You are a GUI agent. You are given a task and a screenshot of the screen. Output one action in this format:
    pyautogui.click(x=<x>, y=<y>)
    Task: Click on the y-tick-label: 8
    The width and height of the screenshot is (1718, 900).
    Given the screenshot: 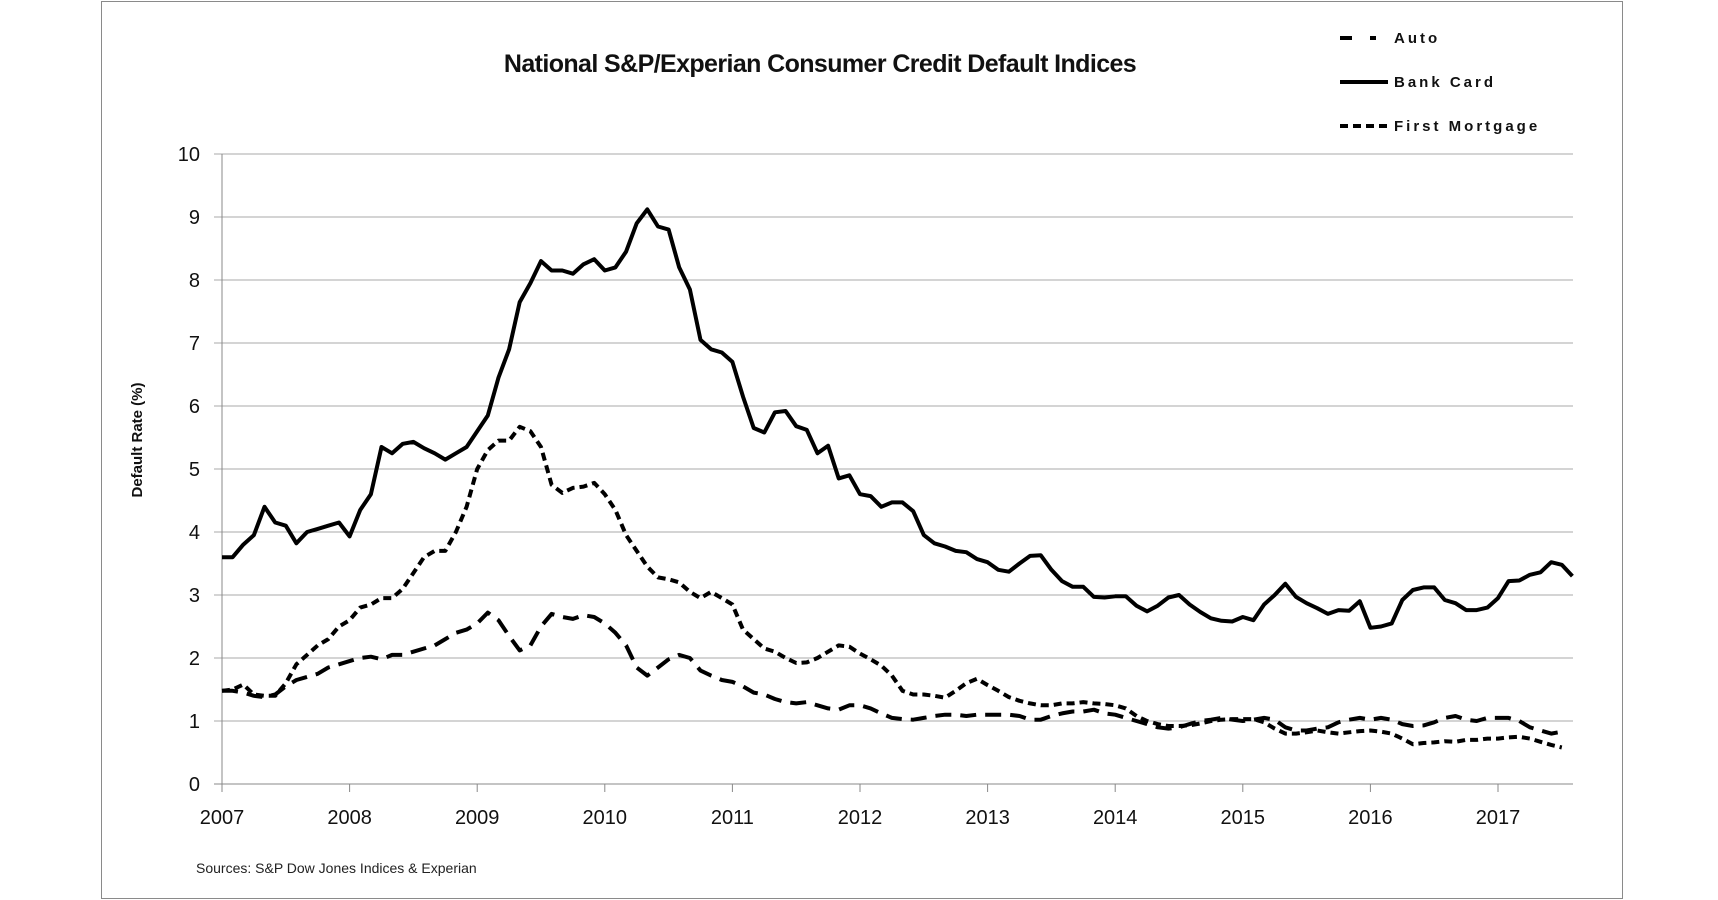 What is the action you would take?
    pyautogui.click(x=194, y=281)
    